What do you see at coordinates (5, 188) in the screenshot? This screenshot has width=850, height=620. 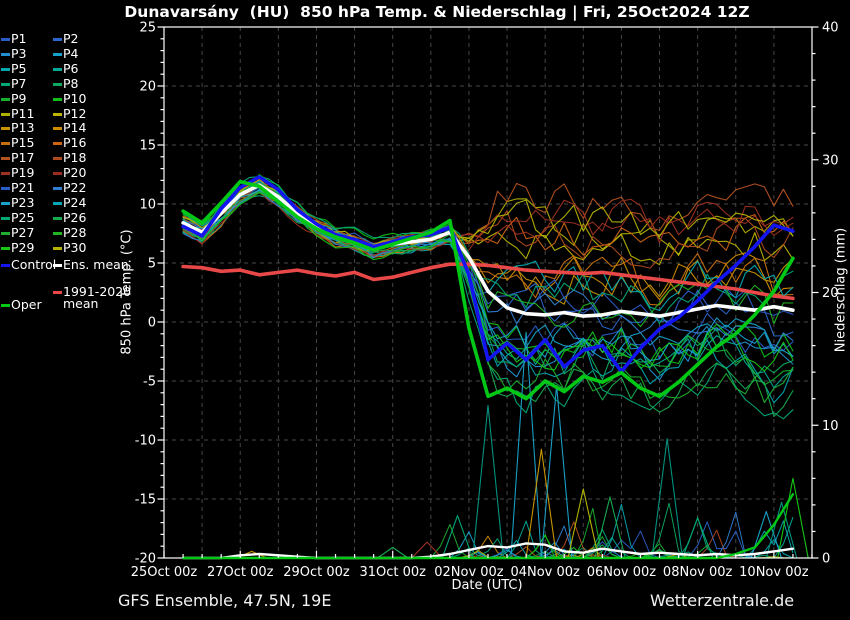 I see `legend-item-p21-swatch` at bounding box center [5, 188].